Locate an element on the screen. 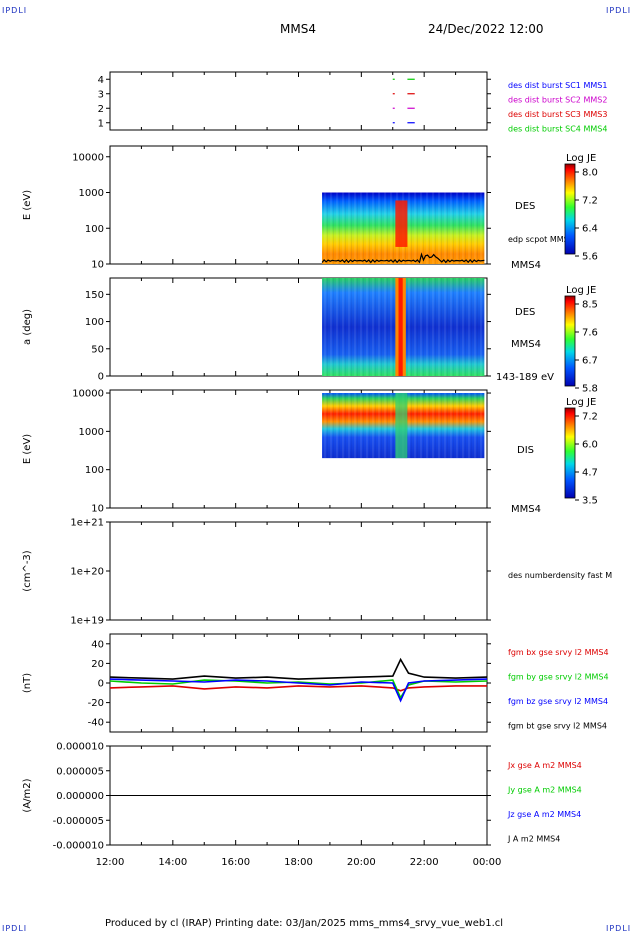 The width and height of the screenshot is (630, 934). des-energy-colorbar is located at coordinates (570, 209).